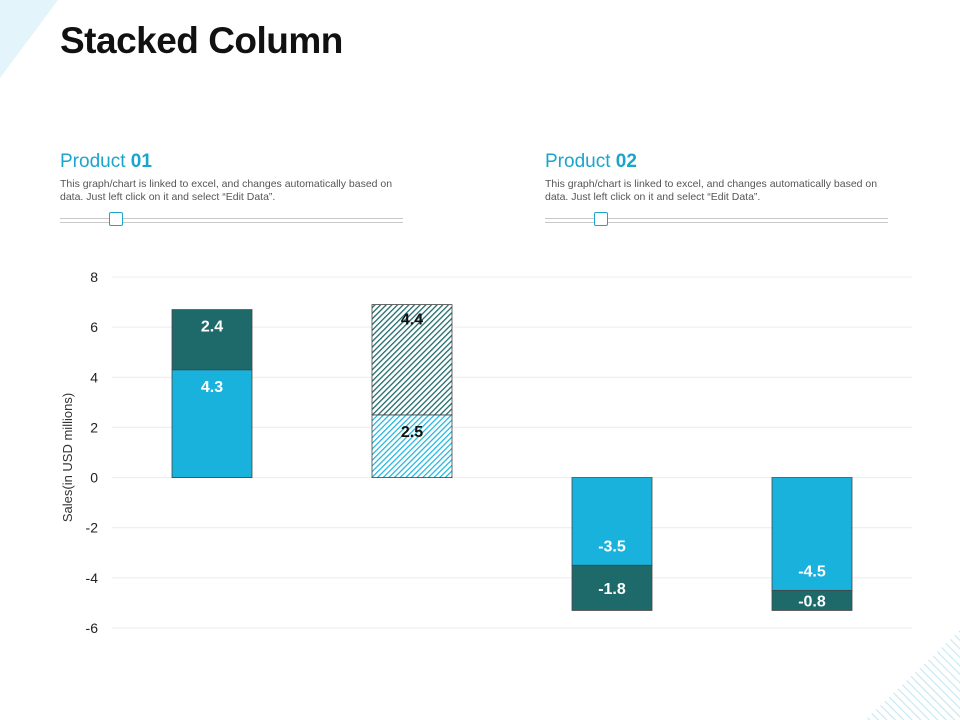 The width and height of the screenshot is (960, 720). What do you see at coordinates (92, 528) in the screenshot?
I see `y-tick-label: -2` at bounding box center [92, 528].